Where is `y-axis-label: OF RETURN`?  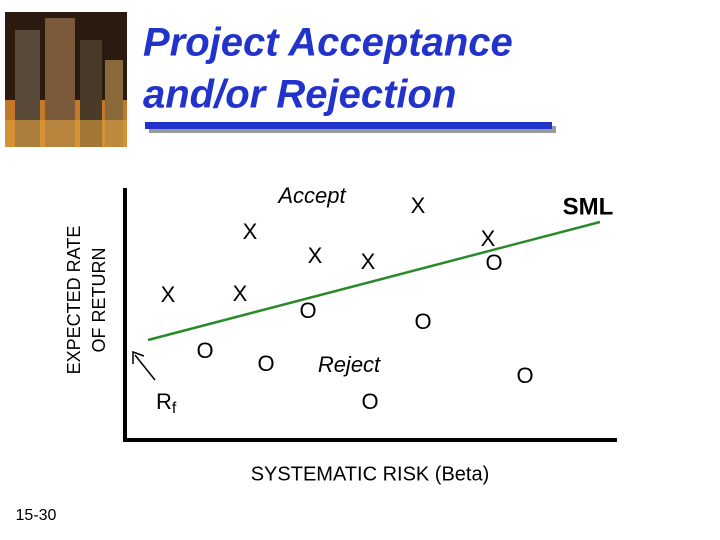 y-axis-label: OF RETURN is located at coordinates (99, 300).